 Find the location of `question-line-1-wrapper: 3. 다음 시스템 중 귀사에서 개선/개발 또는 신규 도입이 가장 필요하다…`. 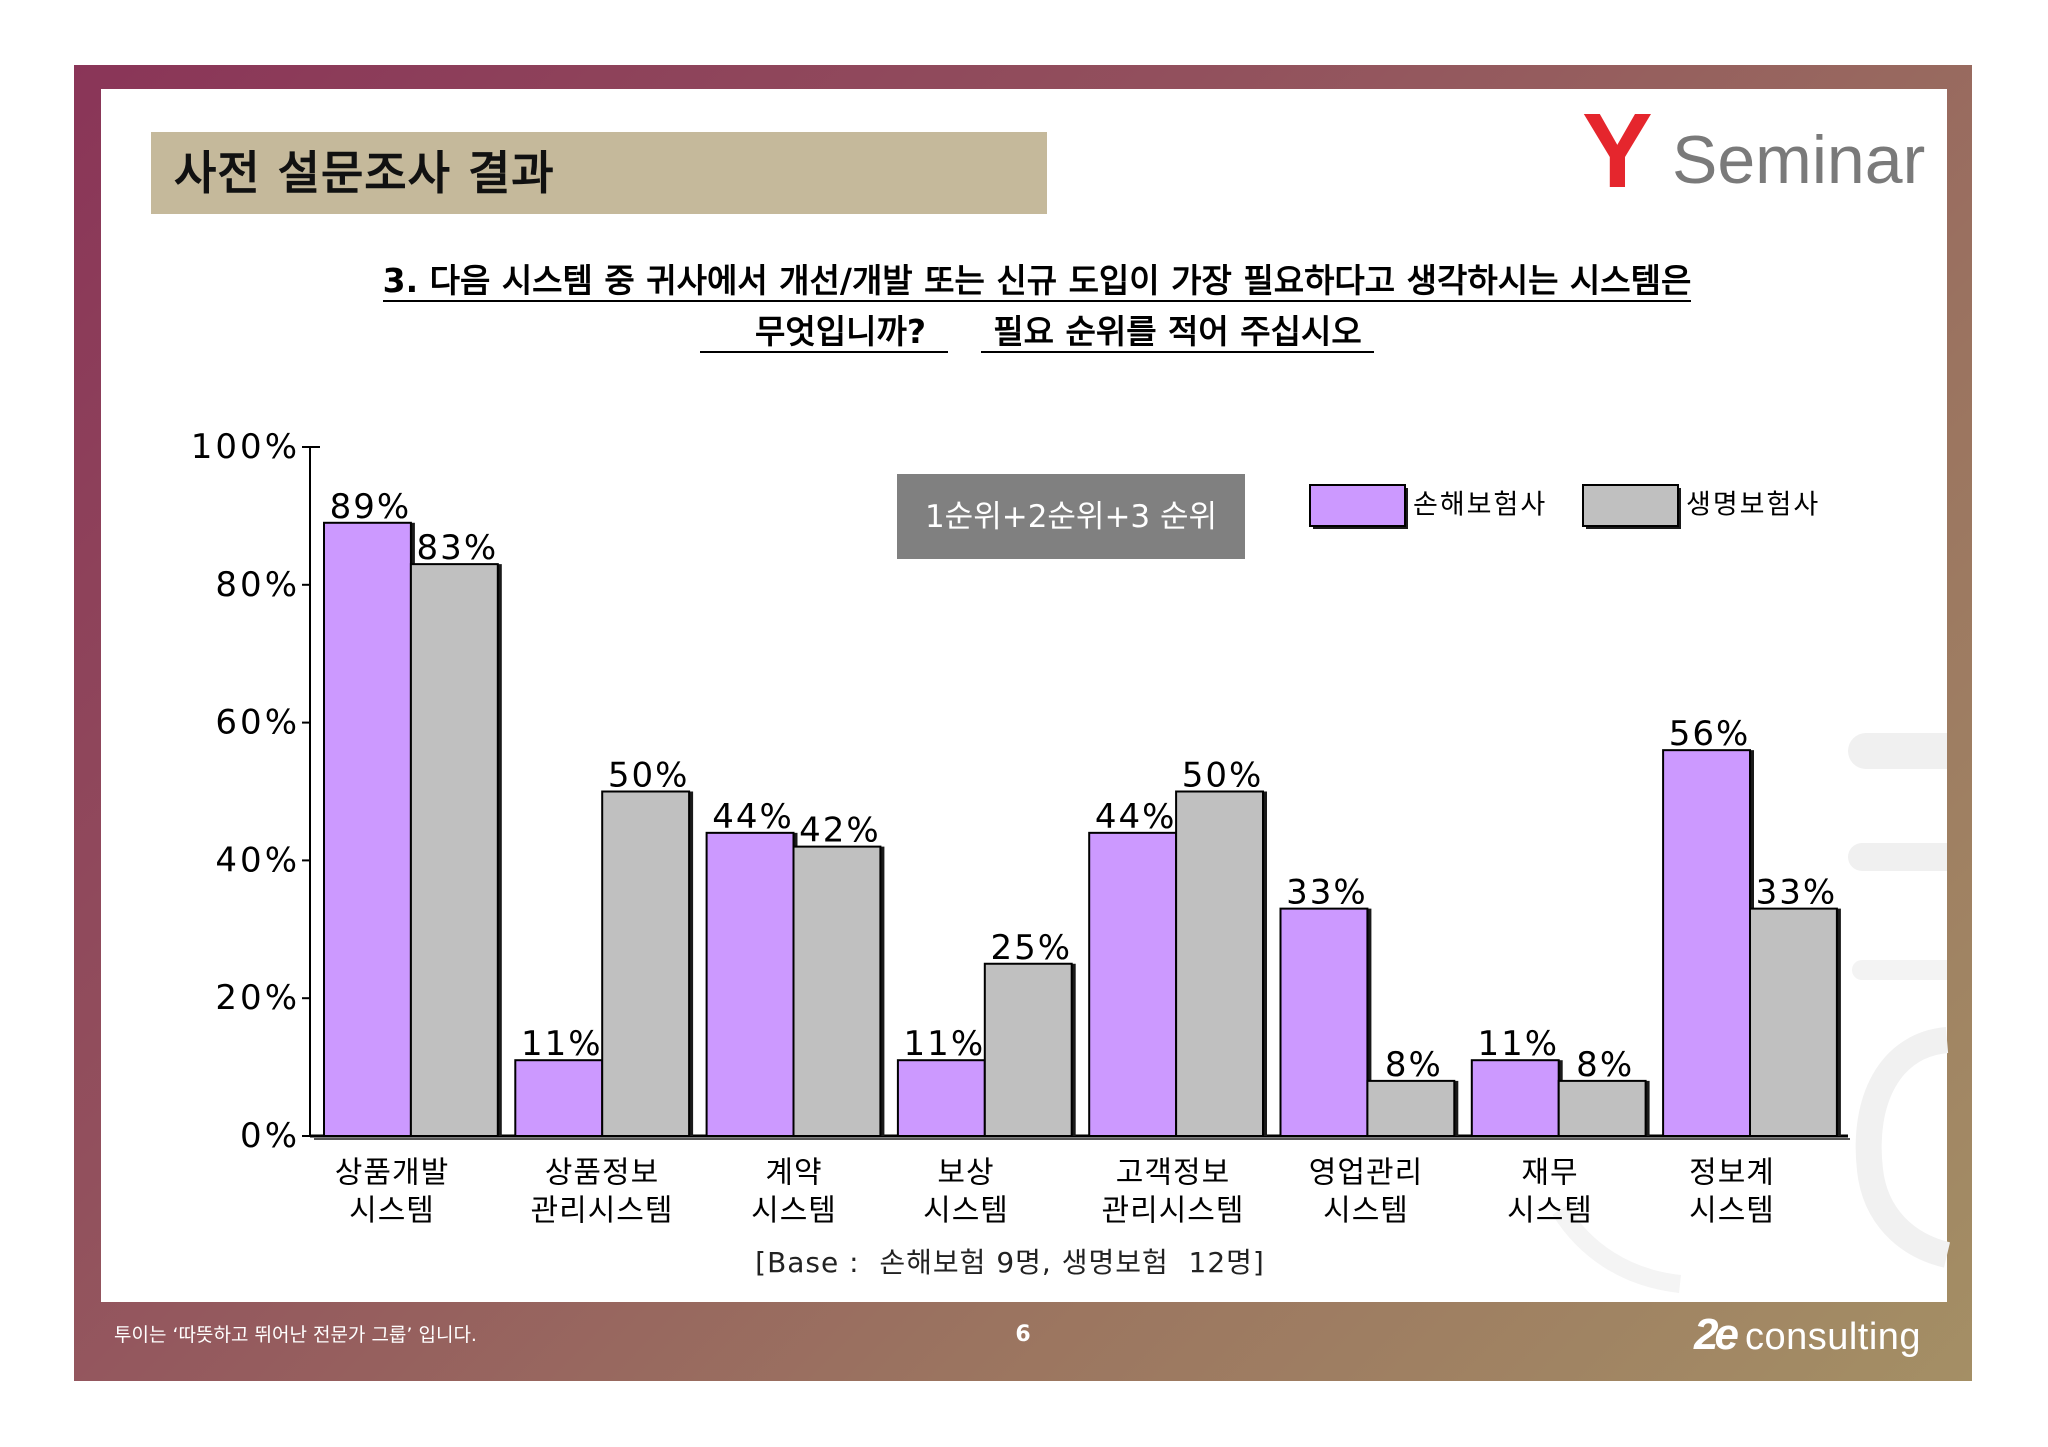

question-line-1-wrapper: 3. 다음 시스템 중 귀사에서 개선/개발 또는 신규 도입이 가장 필요하다… is located at coordinates (1037, 282).